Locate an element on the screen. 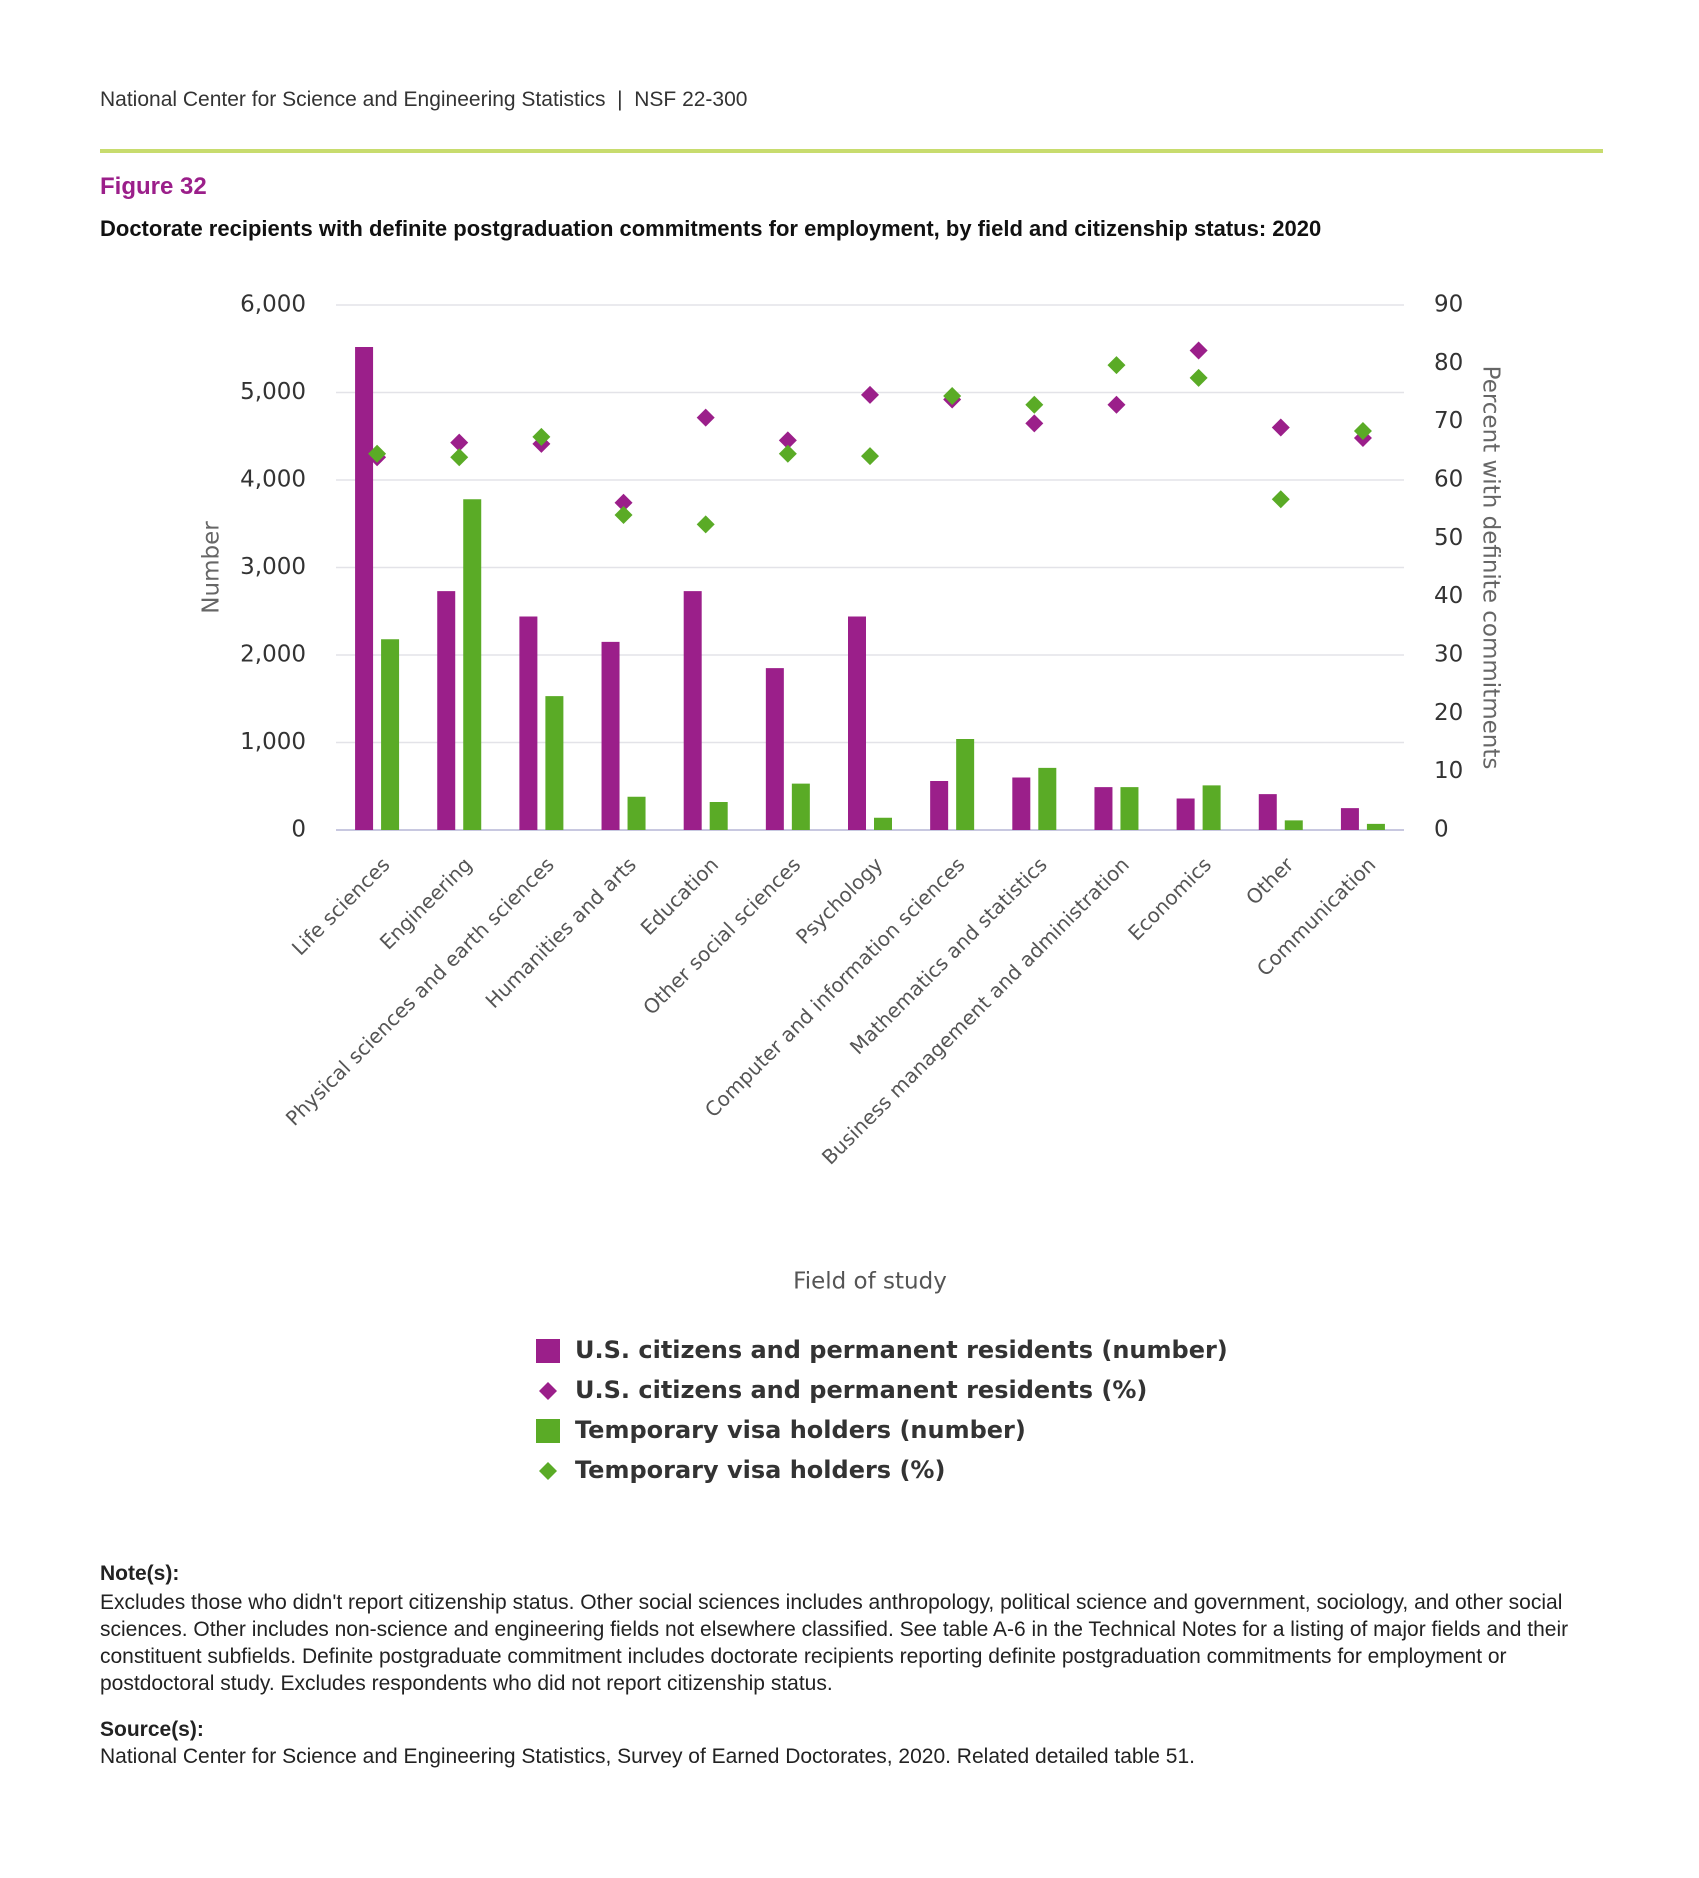 This screenshot has width=1699, height=1878. x-tick-label: Economics is located at coordinates (1169, 898).